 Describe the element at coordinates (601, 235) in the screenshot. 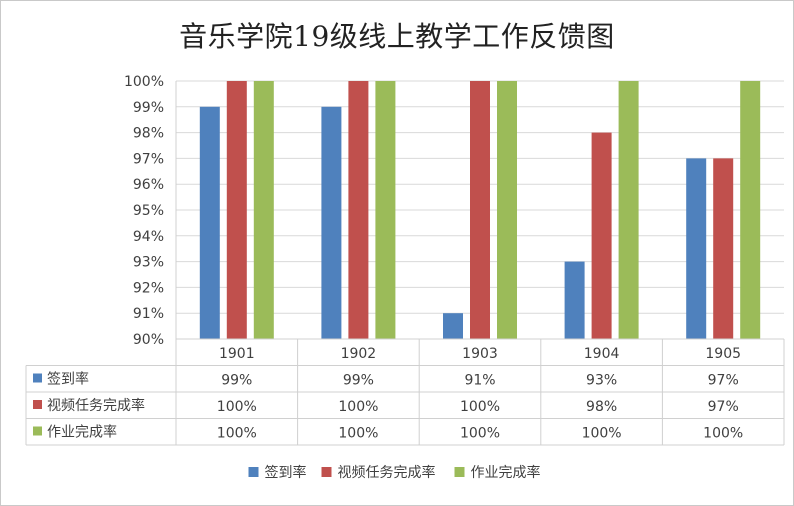

I see `bar-2-1904` at that location.